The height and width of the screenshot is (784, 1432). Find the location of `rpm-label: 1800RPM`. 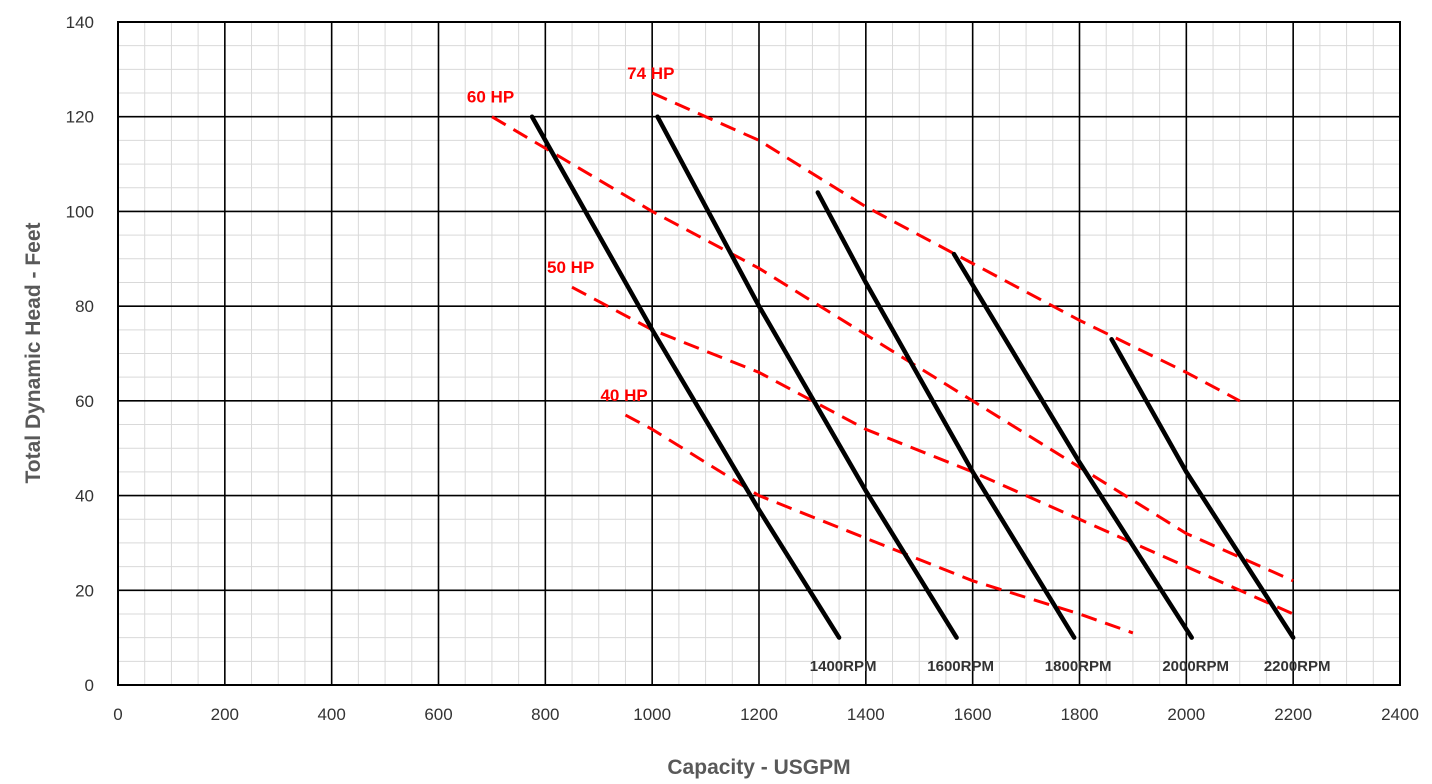

rpm-label: 1800RPM is located at coordinates (1078, 666).